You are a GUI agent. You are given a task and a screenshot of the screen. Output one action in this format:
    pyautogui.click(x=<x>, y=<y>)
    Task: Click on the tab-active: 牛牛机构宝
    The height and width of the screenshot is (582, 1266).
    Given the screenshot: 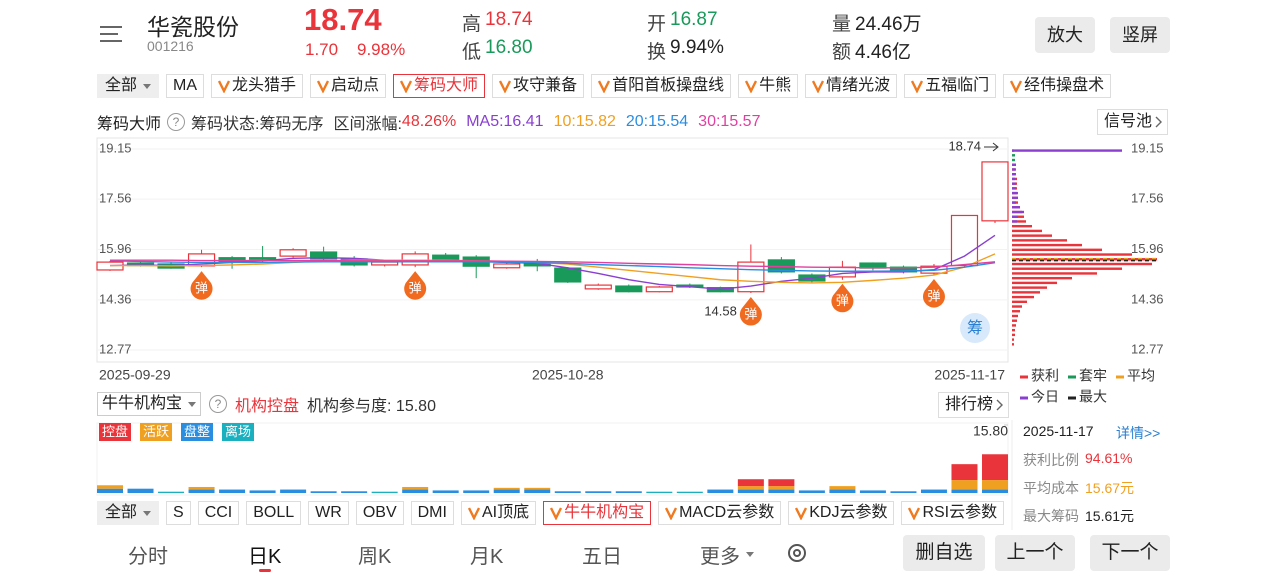 What is the action you would take?
    pyautogui.click(x=597, y=513)
    